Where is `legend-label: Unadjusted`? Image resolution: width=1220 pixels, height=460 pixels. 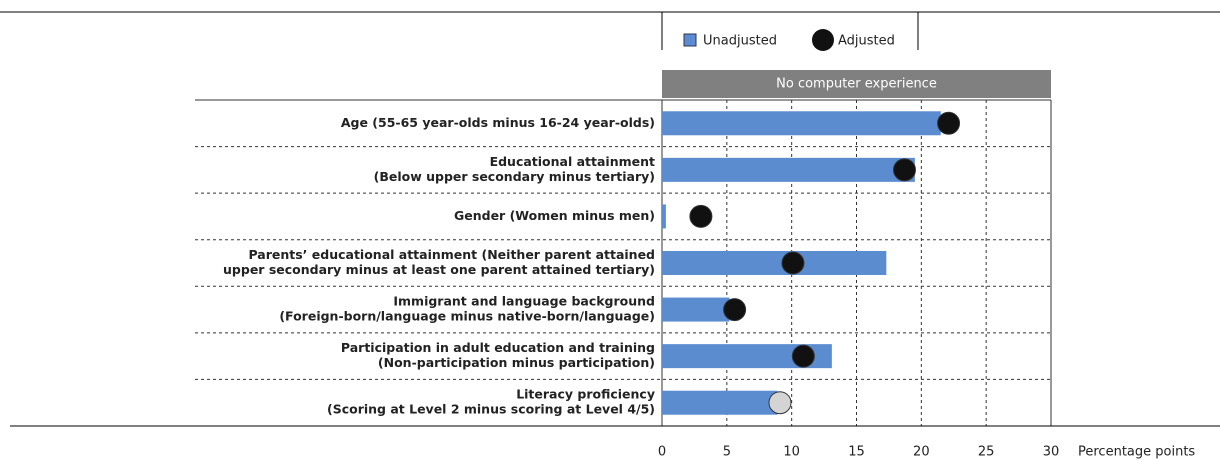 legend-label: Unadjusted is located at coordinates (740, 41).